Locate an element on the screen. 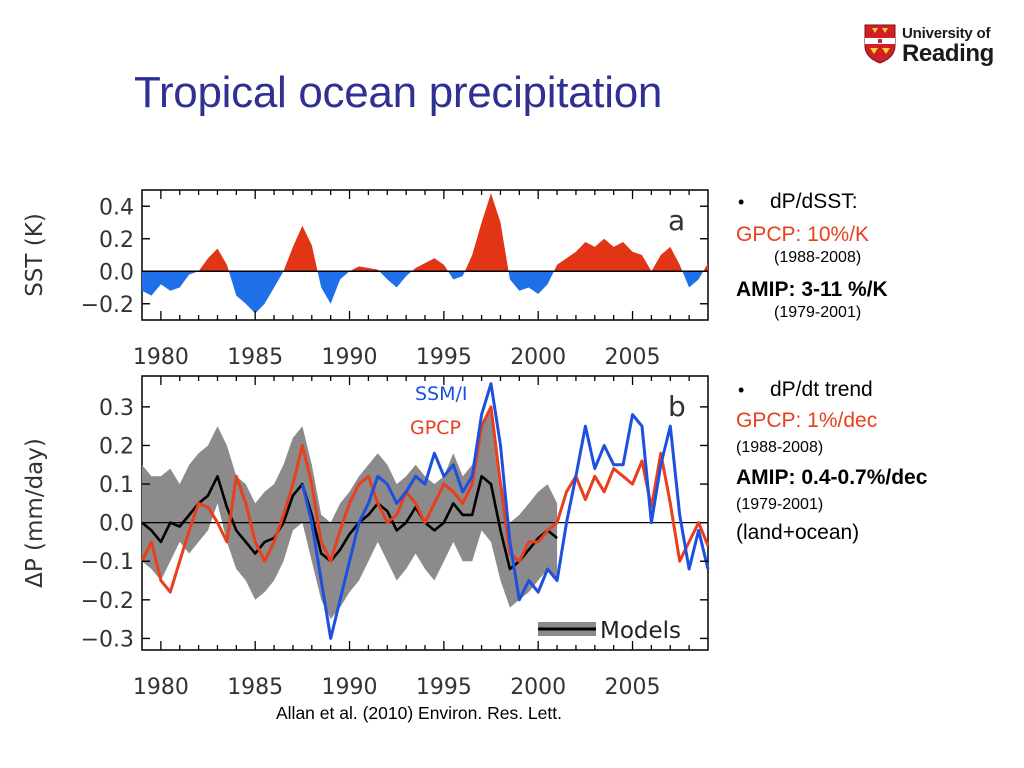  gpcp-sensitivity-years: (1988-2008) is located at coordinates (818, 258).